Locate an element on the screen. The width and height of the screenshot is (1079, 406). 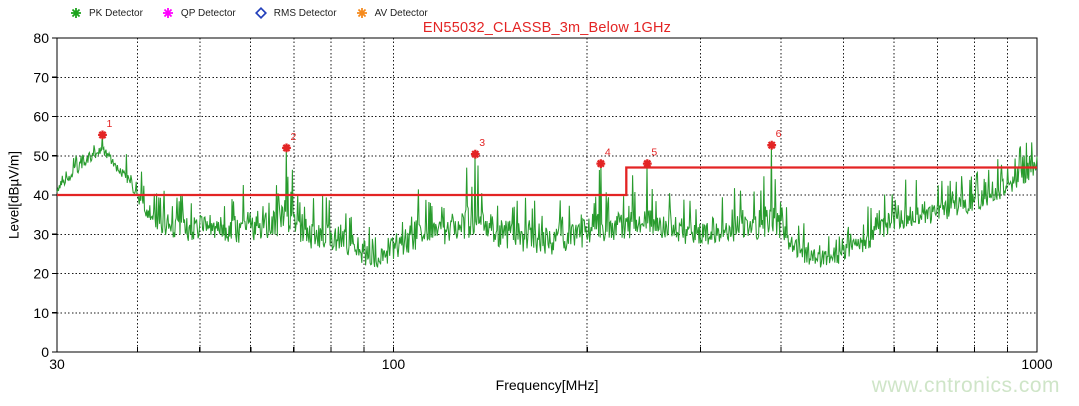
watermark: www.cntronics.com is located at coordinates (965, 385).